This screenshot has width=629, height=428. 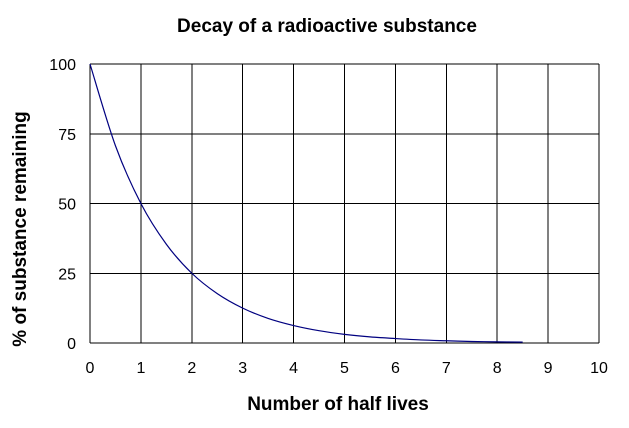 What do you see at coordinates (140, 368) in the screenshot?
I see `x-tick-label: 1` at bounding box center [140, 368].